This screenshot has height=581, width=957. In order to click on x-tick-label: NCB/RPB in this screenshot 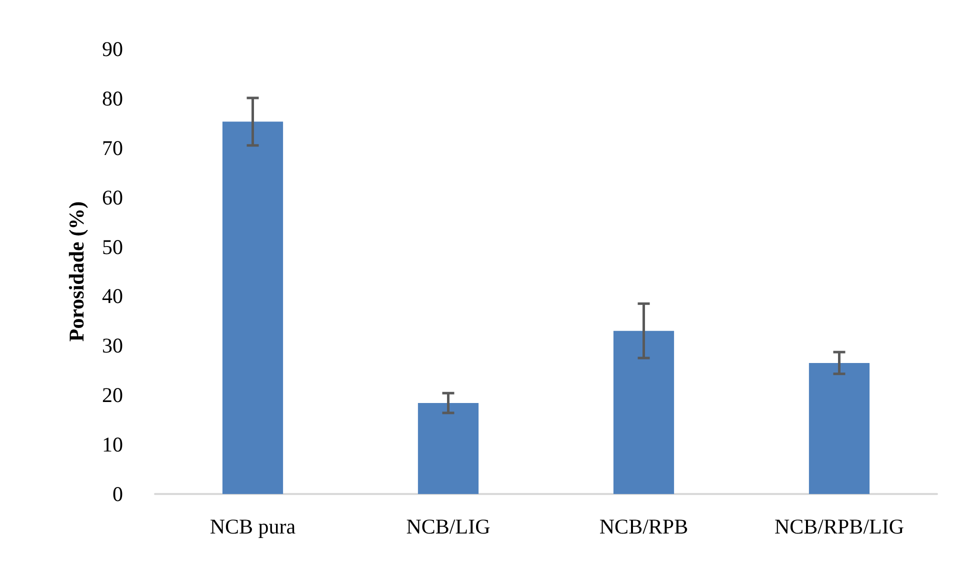, I will do `click(643, 526)`.